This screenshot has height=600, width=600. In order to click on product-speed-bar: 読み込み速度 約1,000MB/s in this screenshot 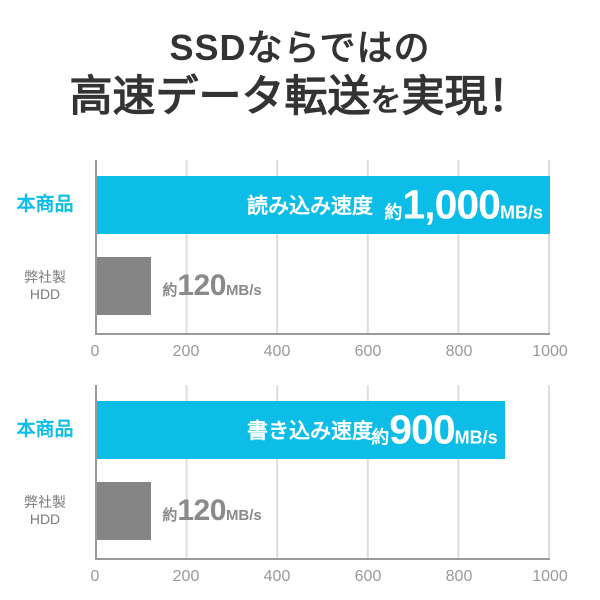, I will do `click(323, 205)`.